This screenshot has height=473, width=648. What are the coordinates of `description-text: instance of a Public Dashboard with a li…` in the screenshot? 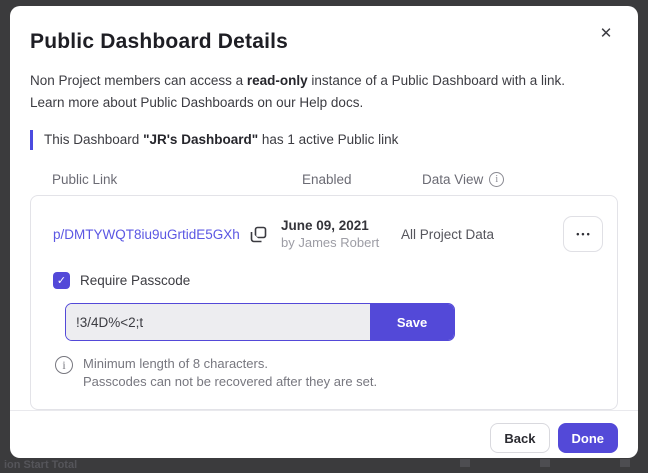 It's located at (436, 80).